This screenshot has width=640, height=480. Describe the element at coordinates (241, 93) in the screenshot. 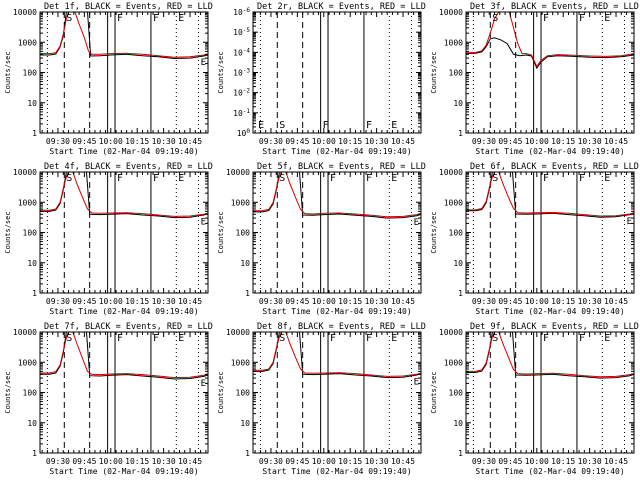

I see `y-tick-label: 10⁻²` at that location.